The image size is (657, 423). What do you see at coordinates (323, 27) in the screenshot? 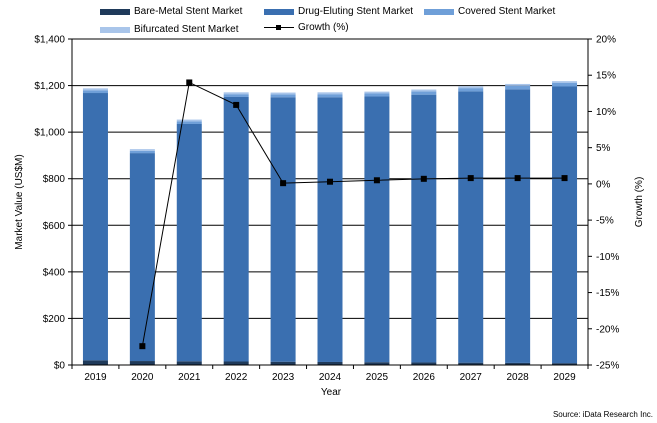
I see `legend-label-growth: Growth (%)` at bounding box center [323, 27].